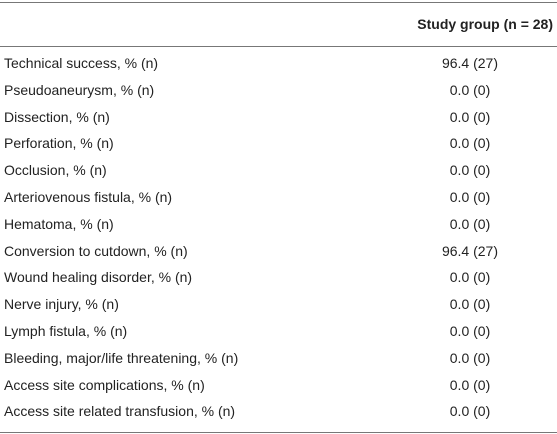 This screenshot has width=557, height=434. What do you see at coordinates (98, 277) in the screenshot?
I see `row-label: Wound healing disorder, % (n)` at bounding box center [98, 277].